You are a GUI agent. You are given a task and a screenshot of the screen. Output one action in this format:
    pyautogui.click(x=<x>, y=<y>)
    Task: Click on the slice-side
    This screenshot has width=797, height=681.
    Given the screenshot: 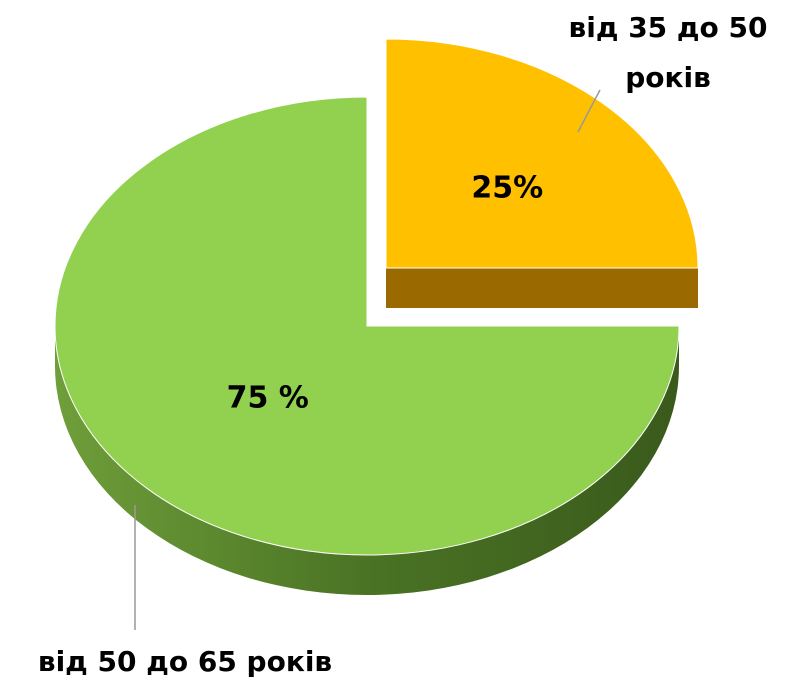 What is the action you would take?
    pyautogui.click(x=542, y=288)
    